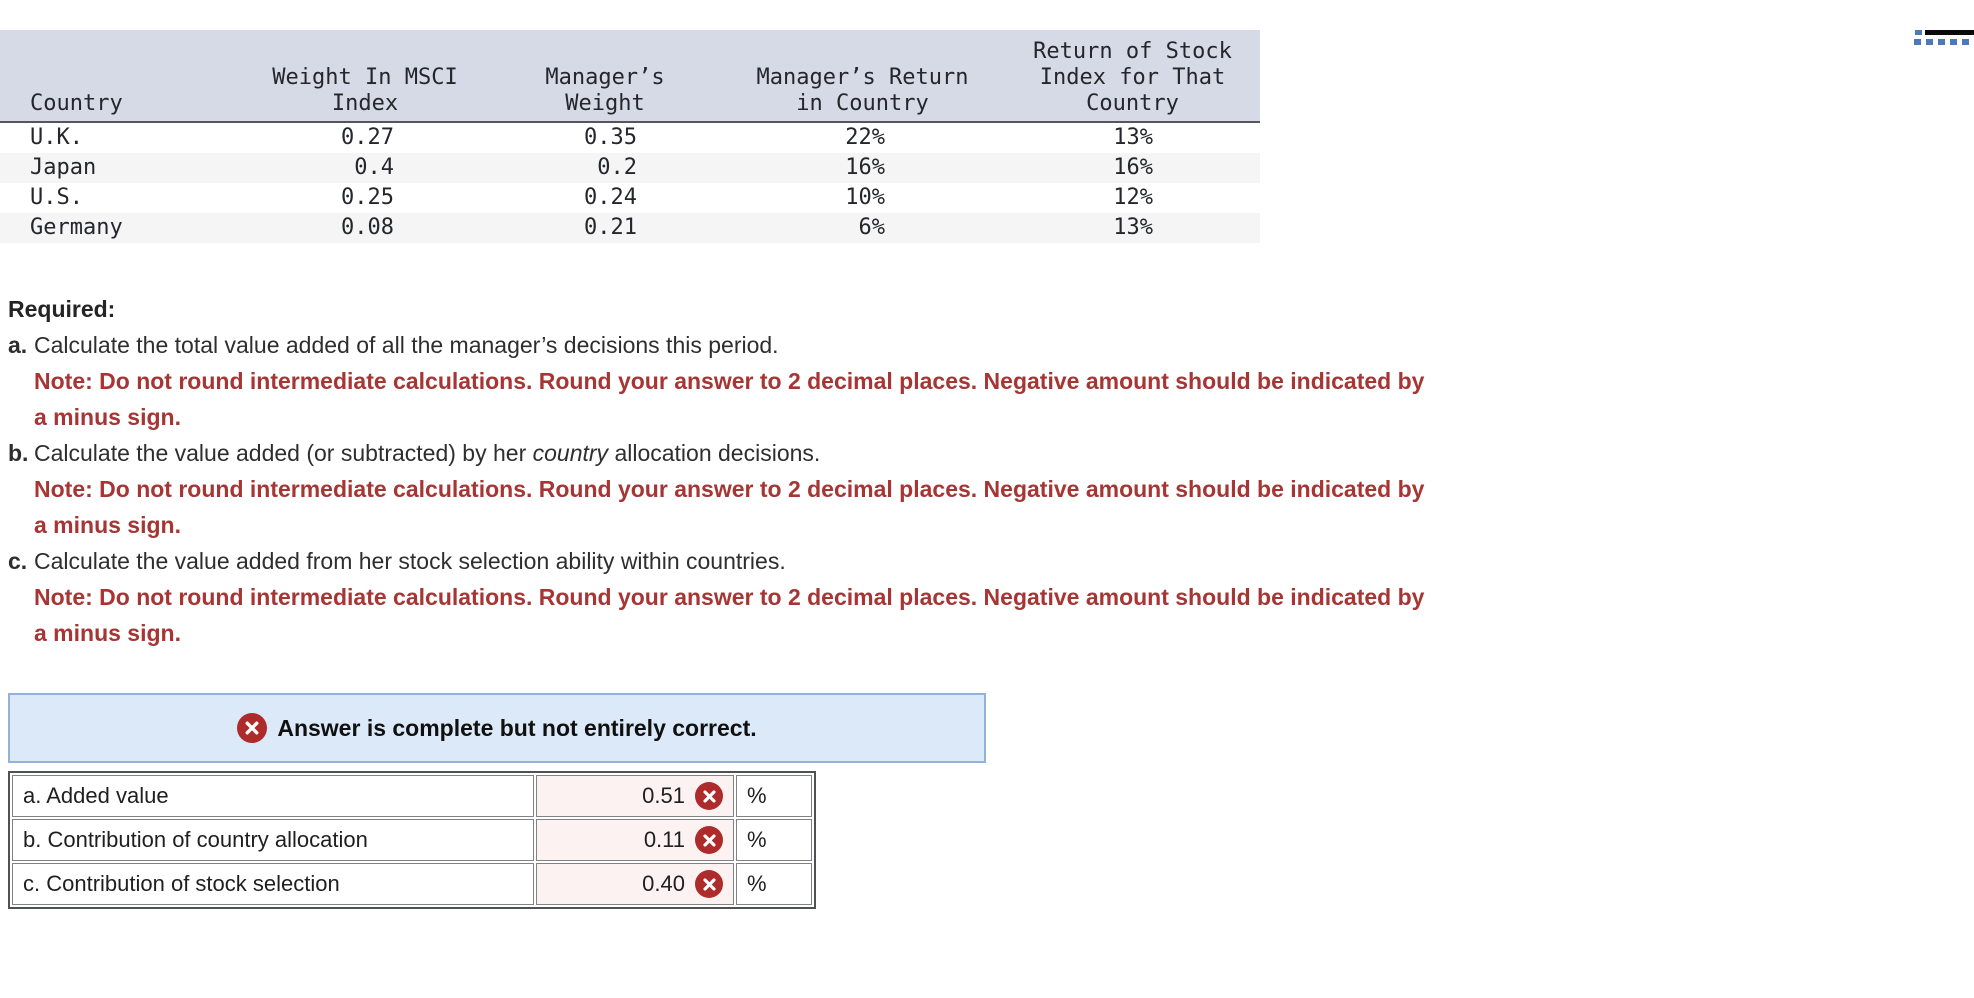  What do you see at coordinates (273, 884) in the screenshot?
I see `answer-label: c. Contribution of stock selection` at bounding box center [273, 884].